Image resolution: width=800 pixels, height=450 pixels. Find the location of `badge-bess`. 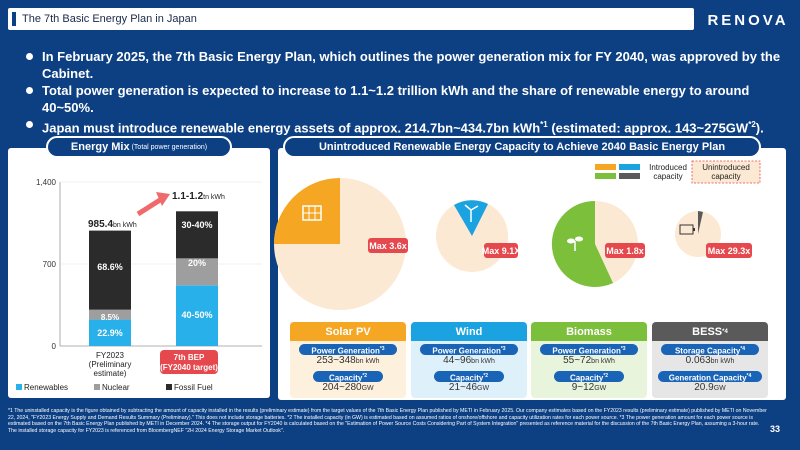

badge-bess is located at coordinates (729, 250).